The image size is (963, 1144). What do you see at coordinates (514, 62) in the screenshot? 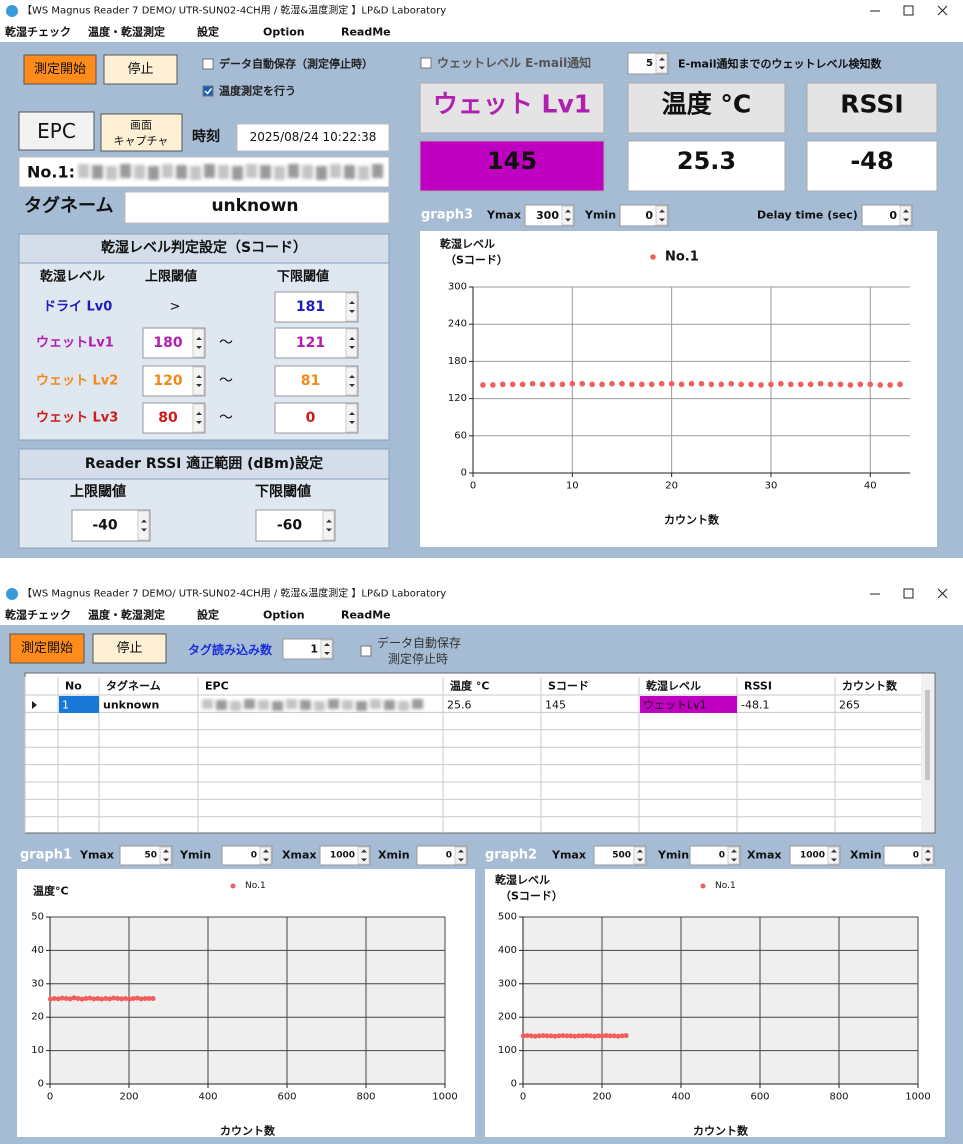
I see `checkbox-label: ウェットレベル E-mail通知` at bounding box center [514, 62].